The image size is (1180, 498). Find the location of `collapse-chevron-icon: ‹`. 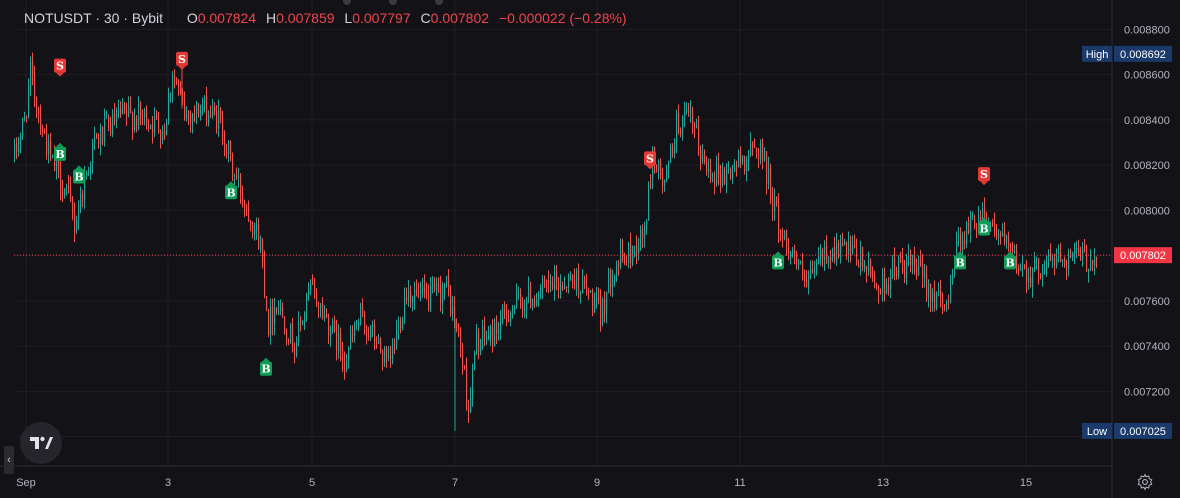

collapse-chevron-icon: ‹ is located at coordinates (9, 460).